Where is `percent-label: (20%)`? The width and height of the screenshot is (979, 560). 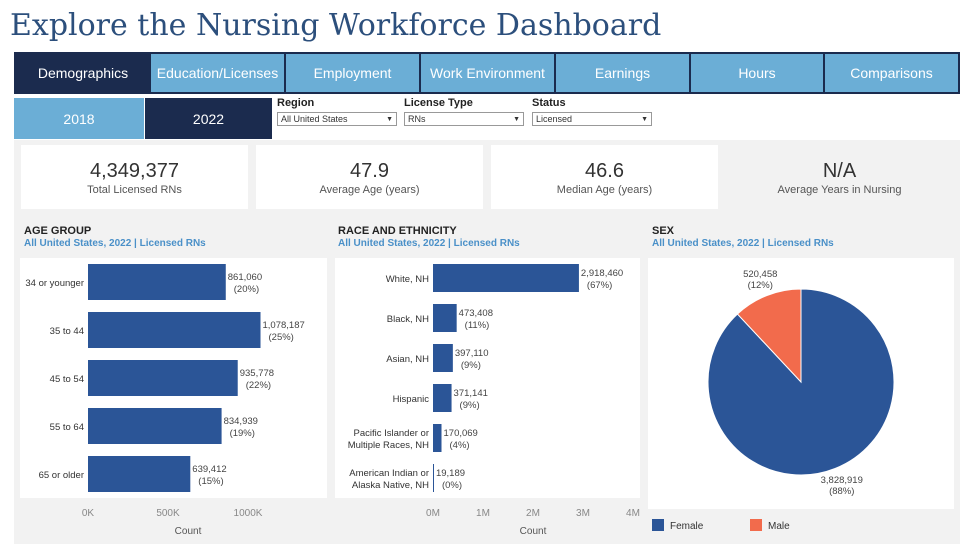
percent-label: (20%) is located at coordinates (246, 289).